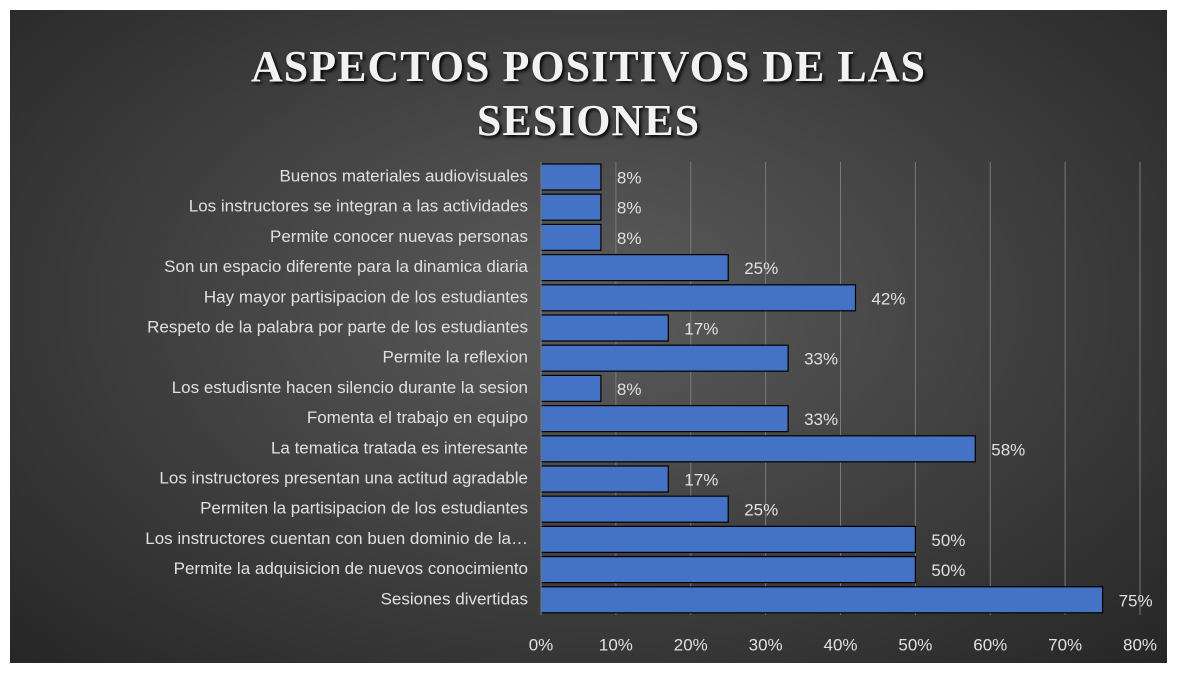  What do you see at coordinates (455, 357) in the screenshot?
I see `y-tick-label: Permite la reflexion` at bounding box center [455, 357].